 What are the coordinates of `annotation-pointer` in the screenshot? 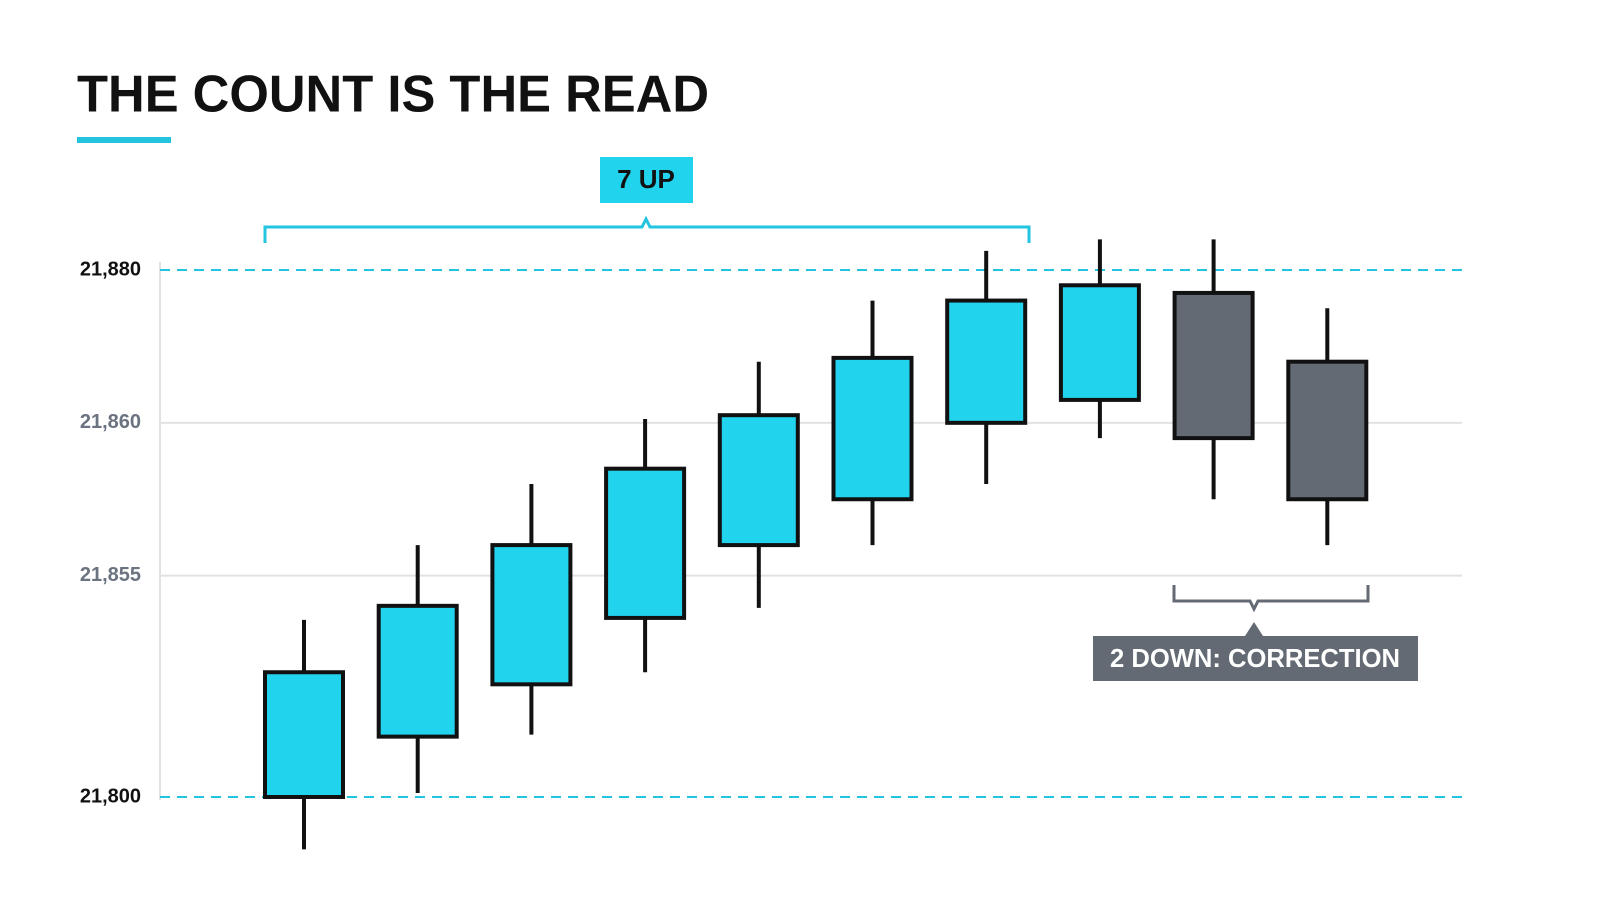 It's located at (1254, 629).